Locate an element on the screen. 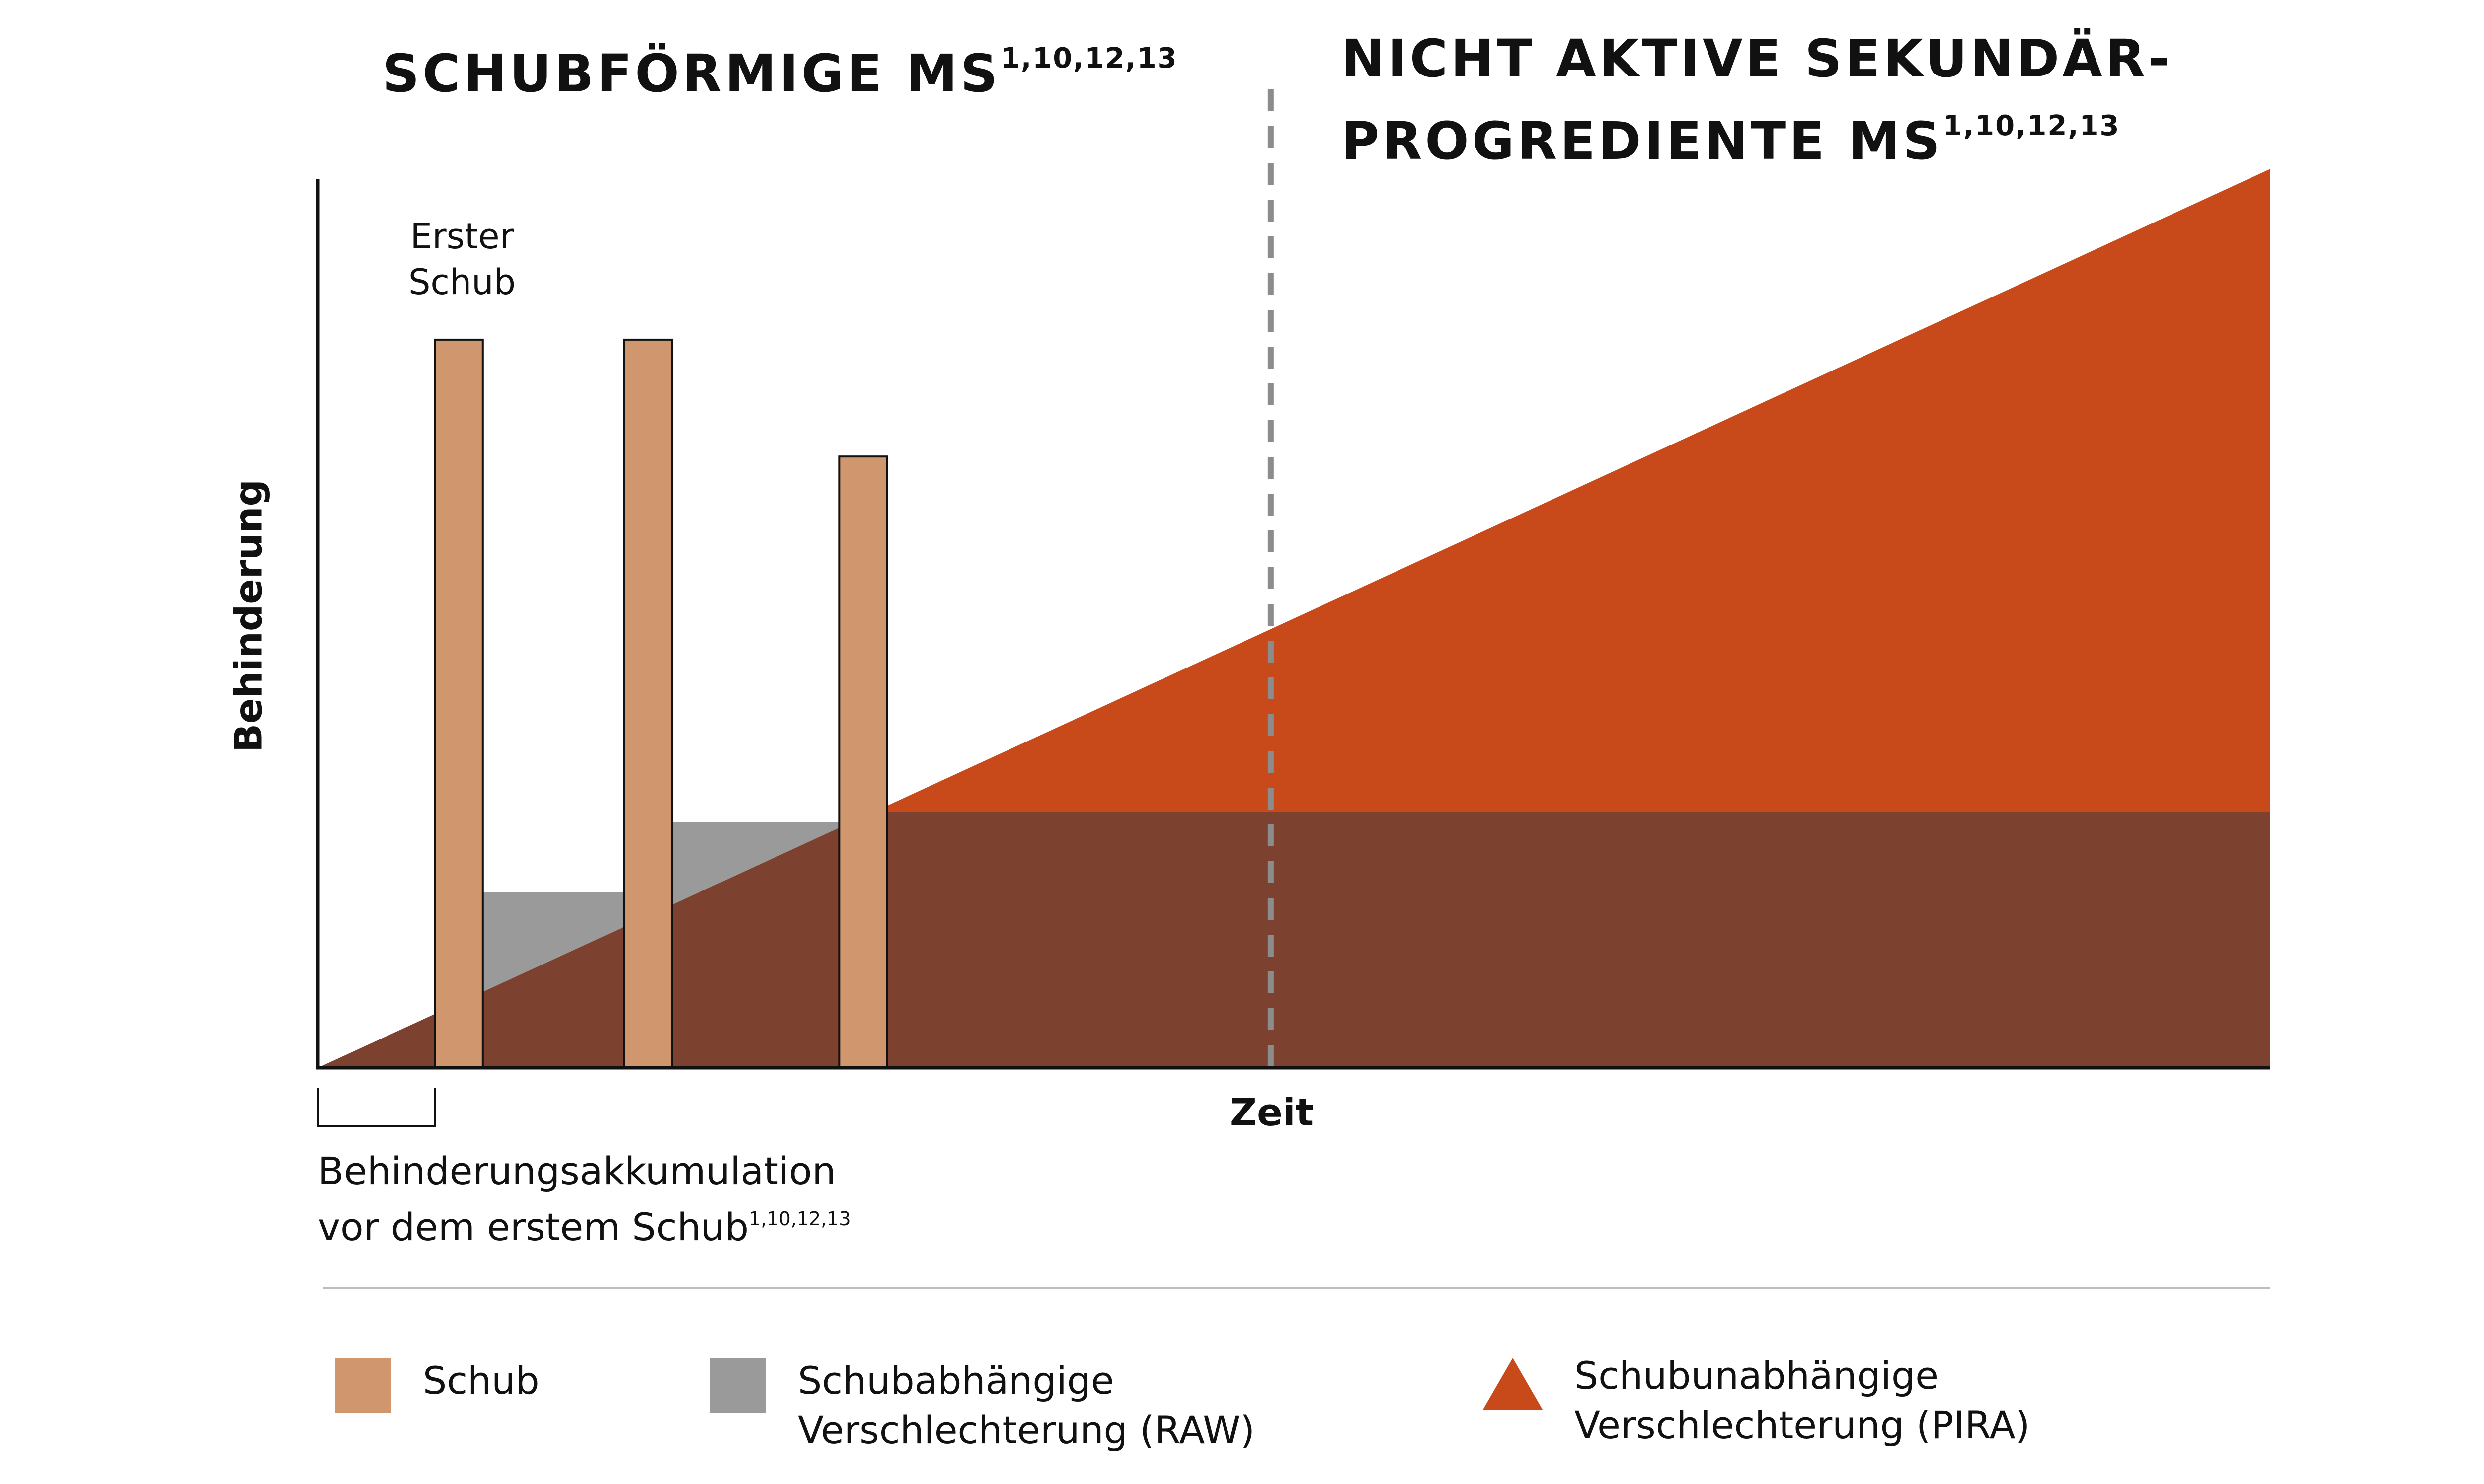  legend-pira-line1: Schubunabhängige is located at coordinates (1757, 1375).